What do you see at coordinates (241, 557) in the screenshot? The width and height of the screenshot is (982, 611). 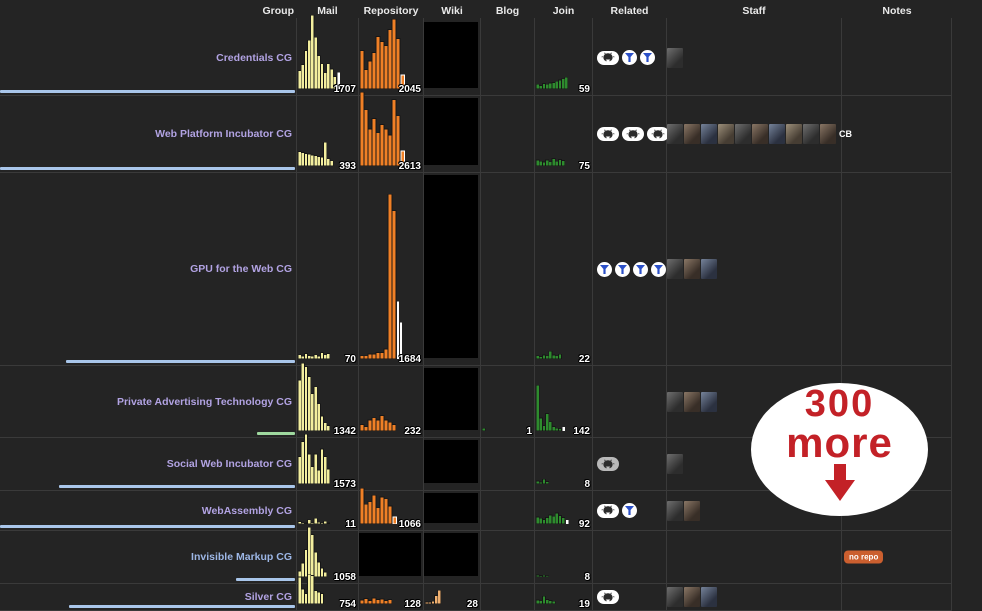 I see `group-name-link: Invisible Markup CG` at bounding box center [241, 557].